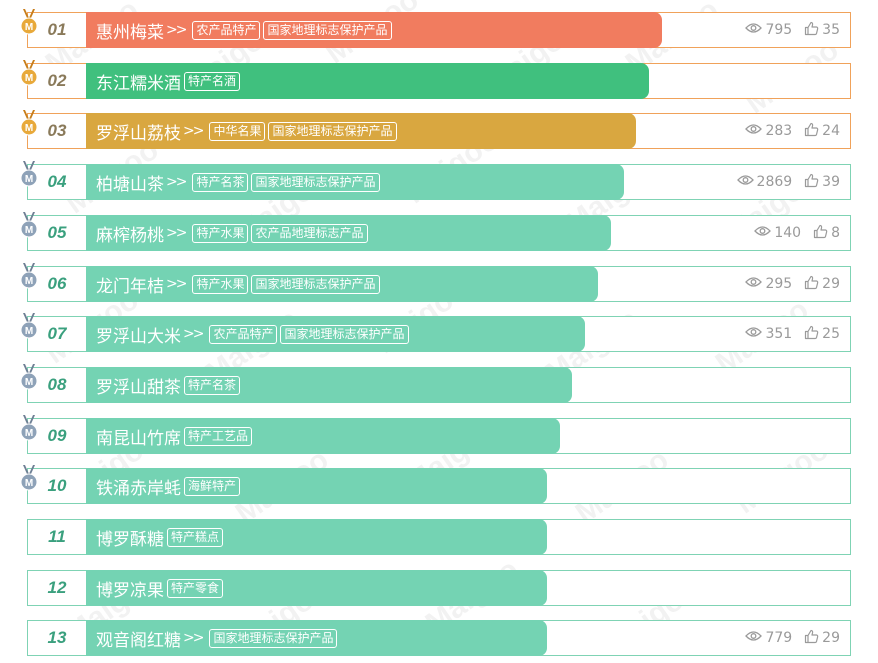 The height and width of the screenshot is (663, 878). I want to click on category-tag: 特产工艺品, so click(218, 436).